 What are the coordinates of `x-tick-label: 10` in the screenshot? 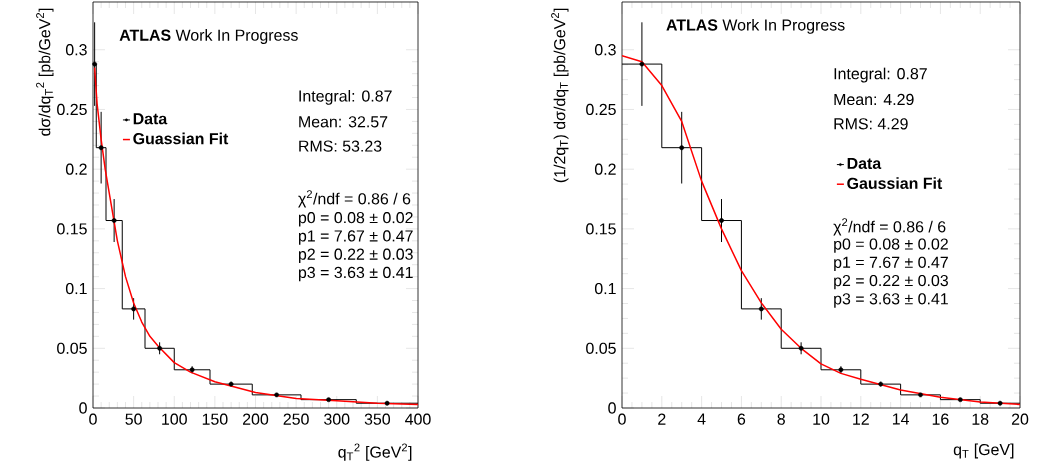 It's located at (821, 419).